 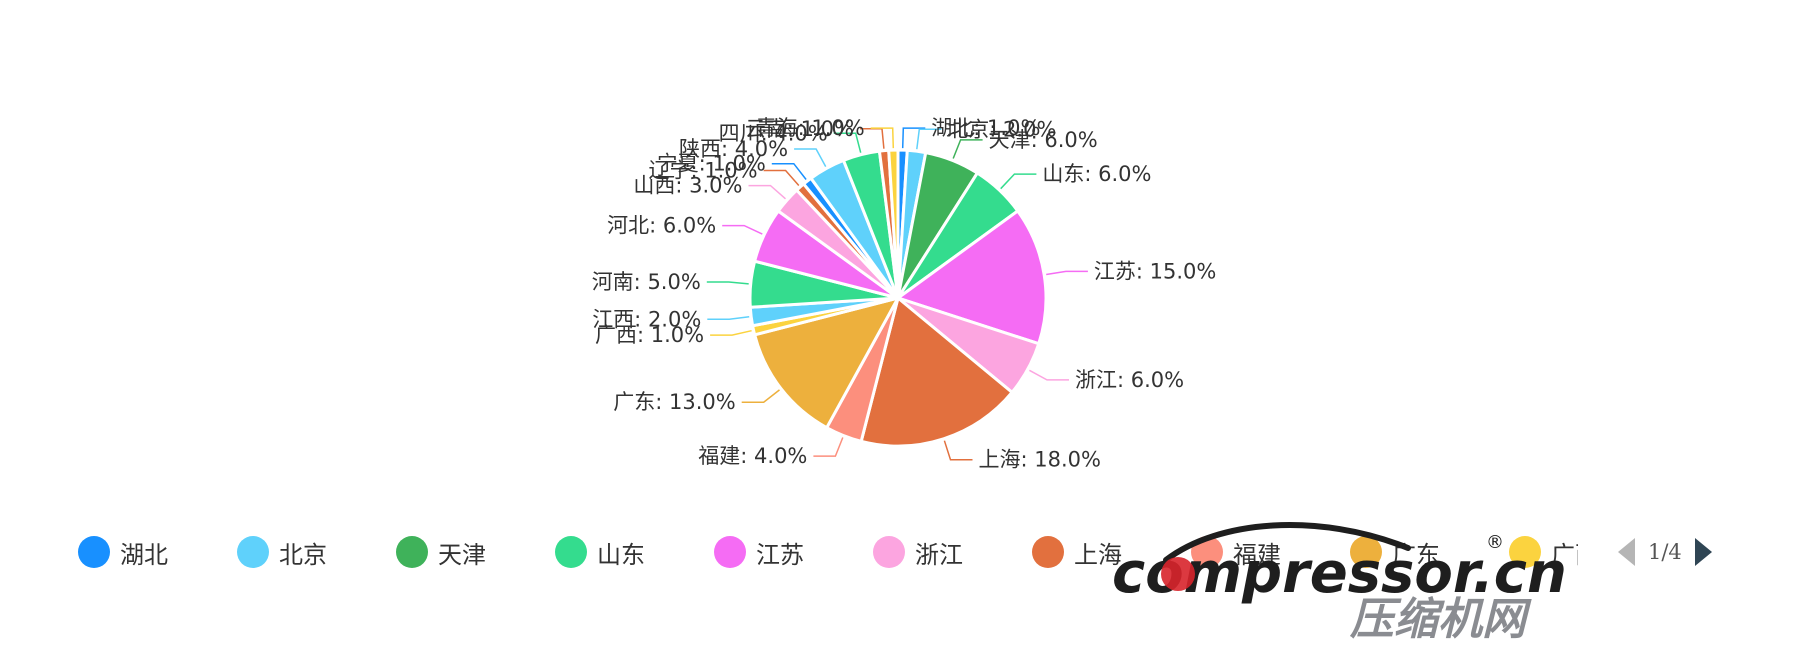 What do you see at coordinates (1564, 554) in the screenshot?
I see `legend-label-9: 广西` at bounding box center [1564, 554].